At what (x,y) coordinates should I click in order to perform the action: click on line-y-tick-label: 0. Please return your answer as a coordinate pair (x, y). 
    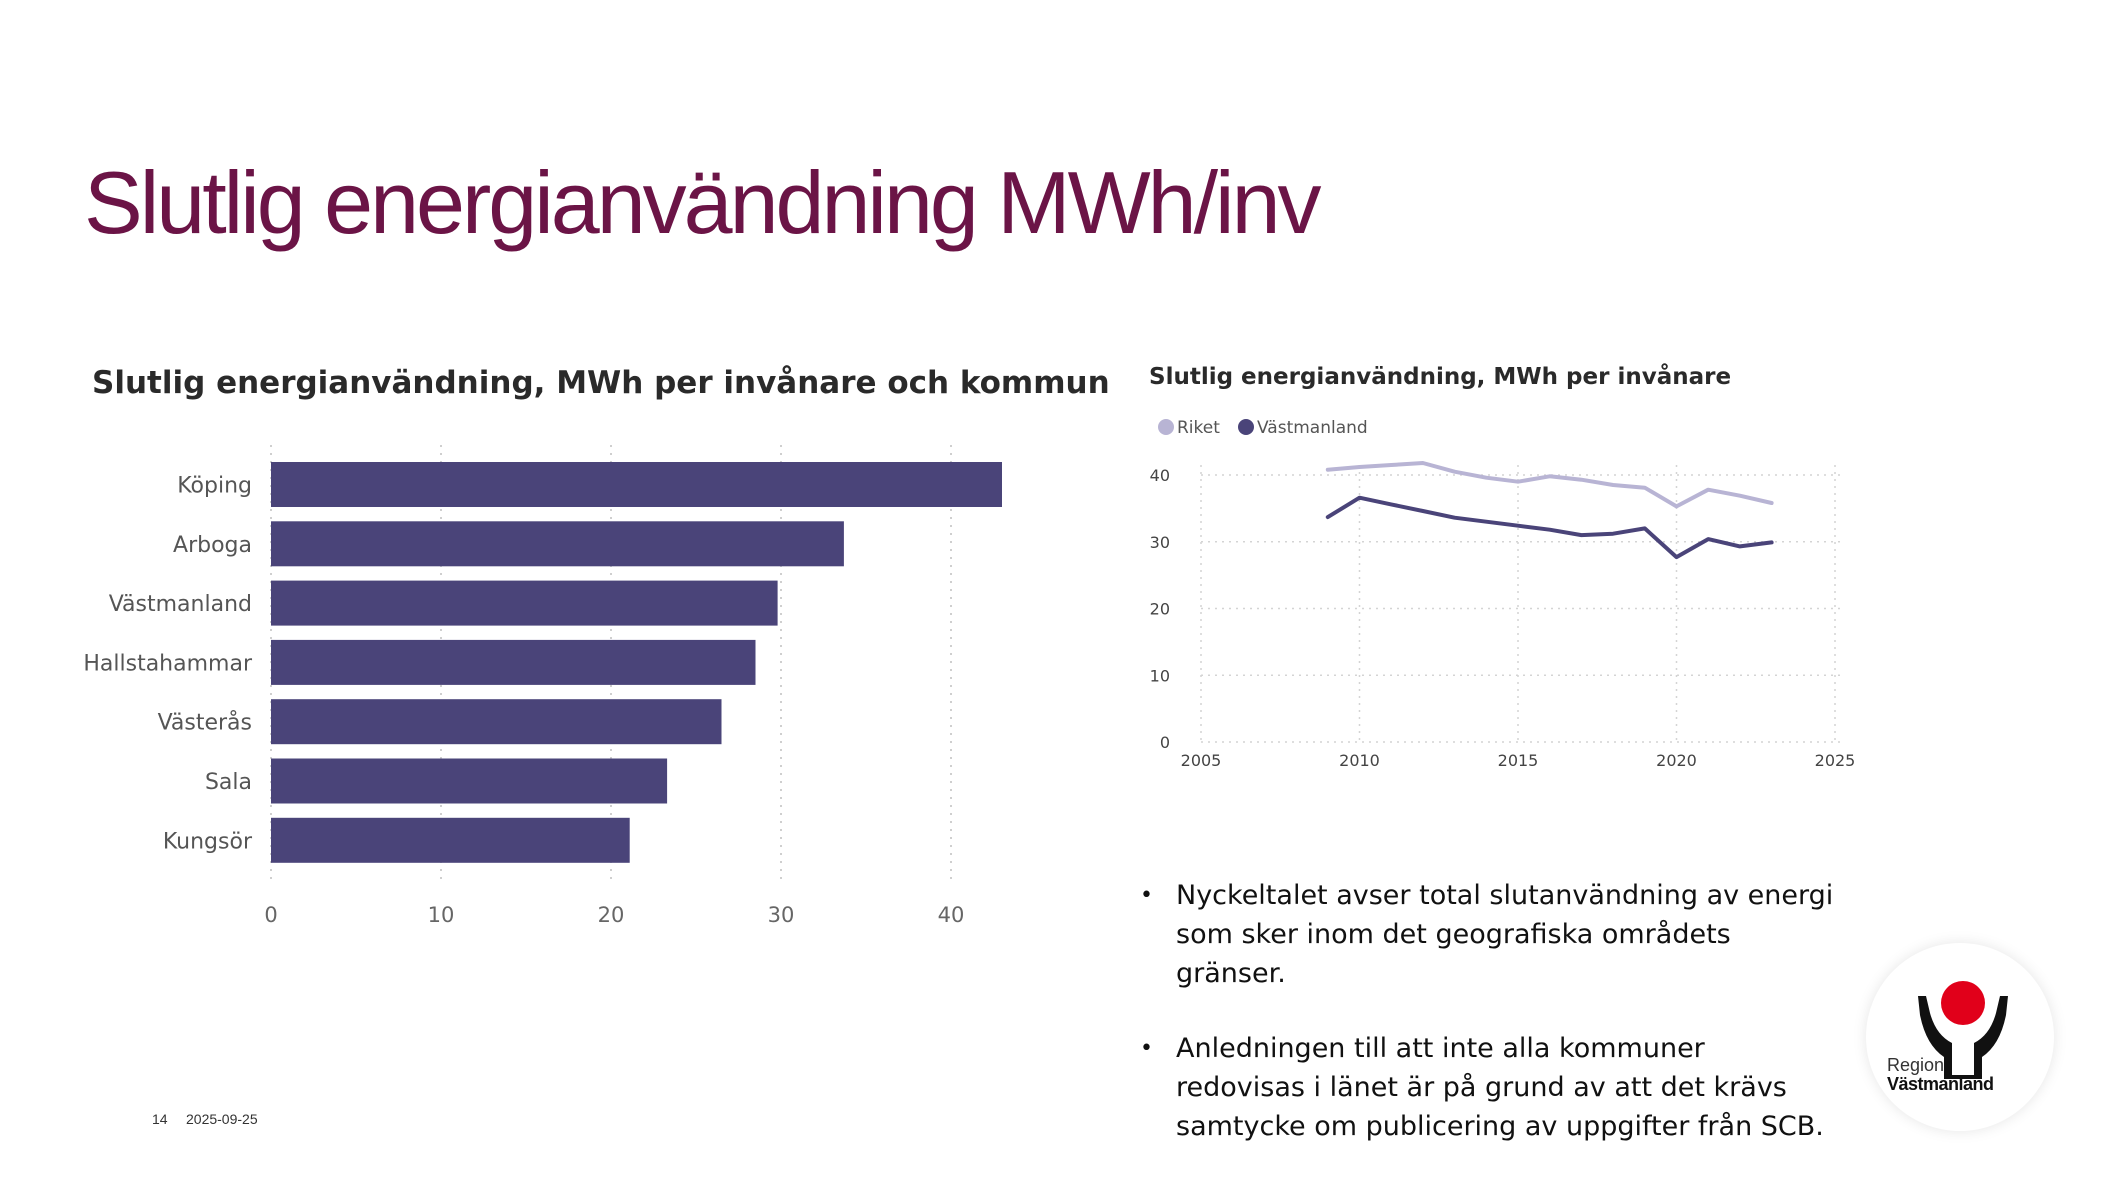
    Looking at the image, I should click on (1165, 742).